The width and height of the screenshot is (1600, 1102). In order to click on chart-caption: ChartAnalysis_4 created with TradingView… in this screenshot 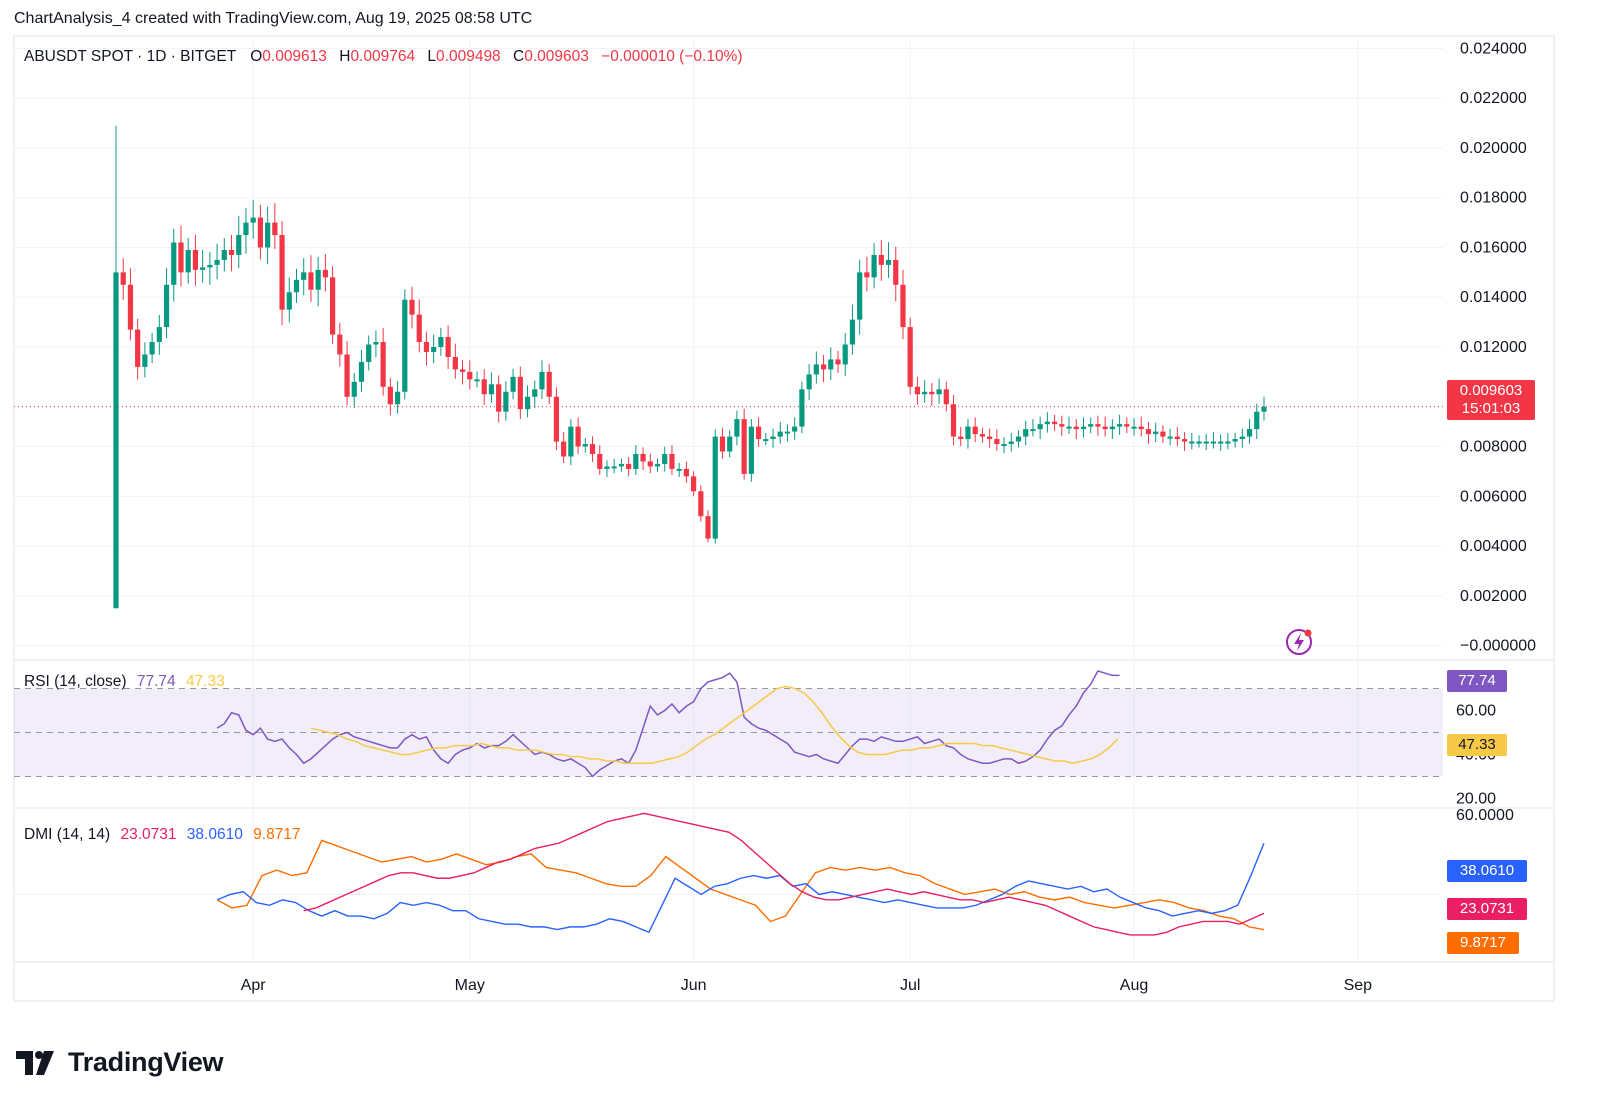, I will do `click(273, 18)`.